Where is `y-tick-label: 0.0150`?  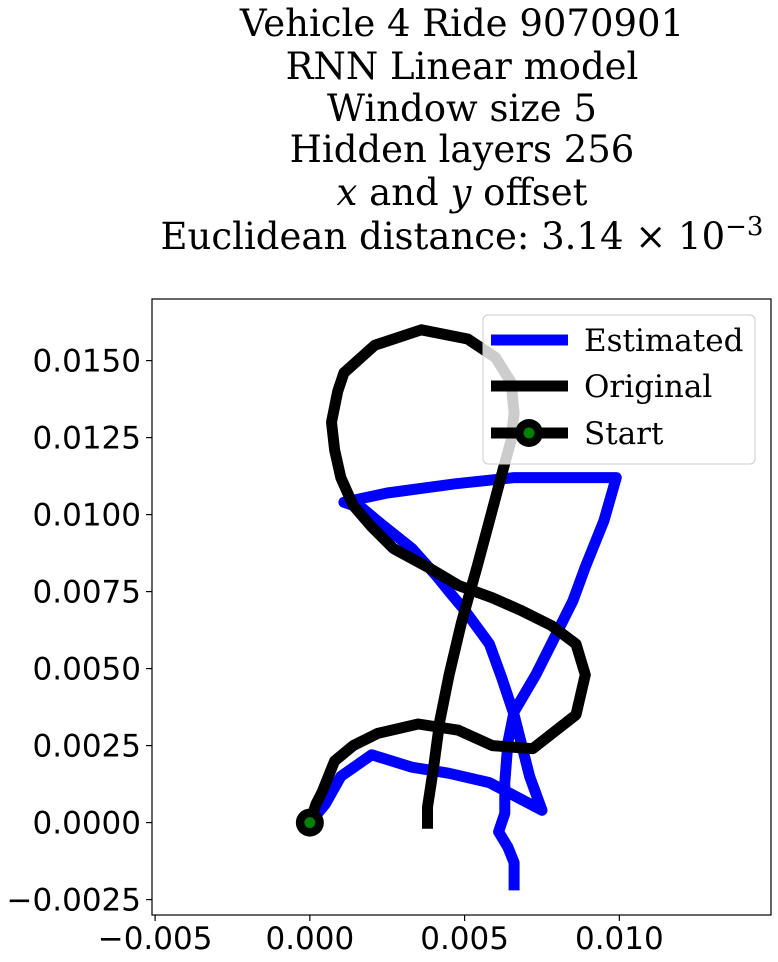
y-tick-label: 0.0150 is located at coordinates (87, 362).